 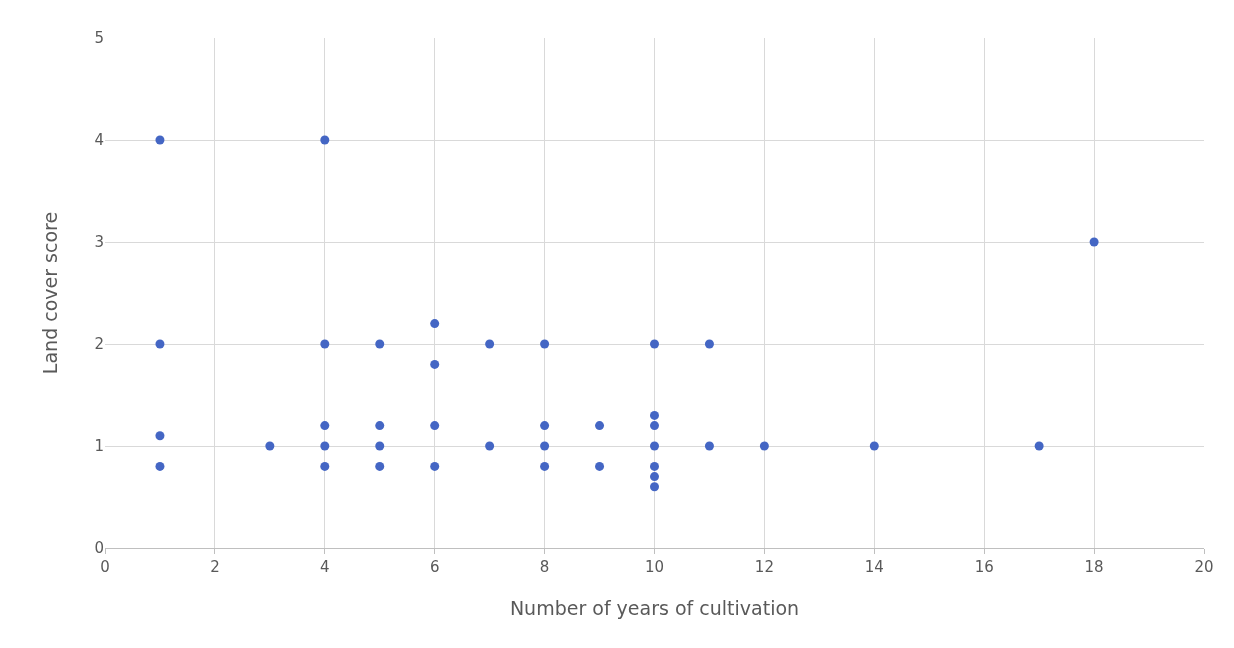 I want to click on x-tick-label: 2, so click(x=215, y=567).